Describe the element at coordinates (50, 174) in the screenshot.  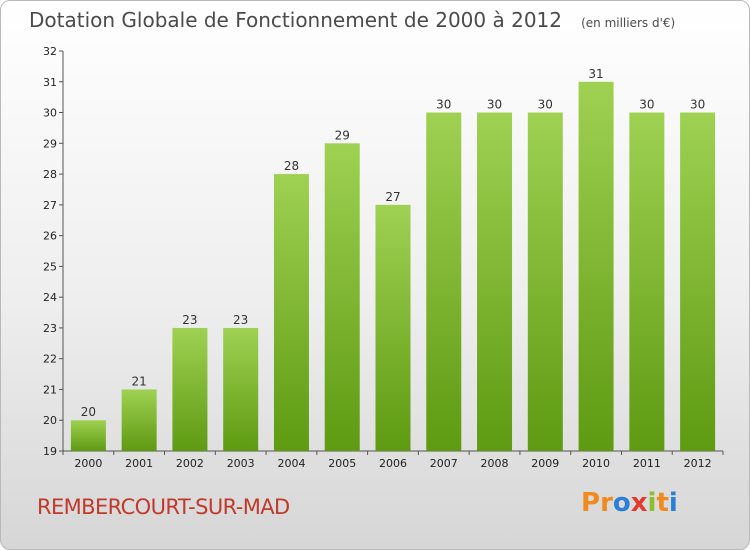
I see `y-tick-label: 28` at that location.